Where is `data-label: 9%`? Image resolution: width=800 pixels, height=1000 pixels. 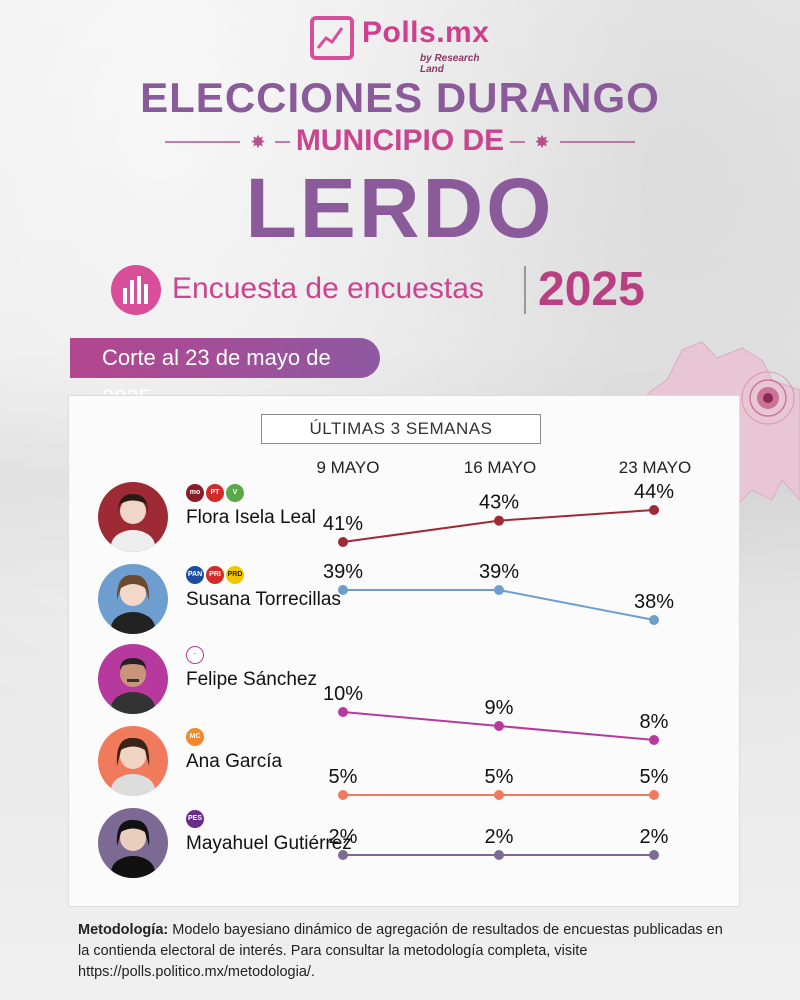
data-label: 9% is located at coordinates (499, 708).